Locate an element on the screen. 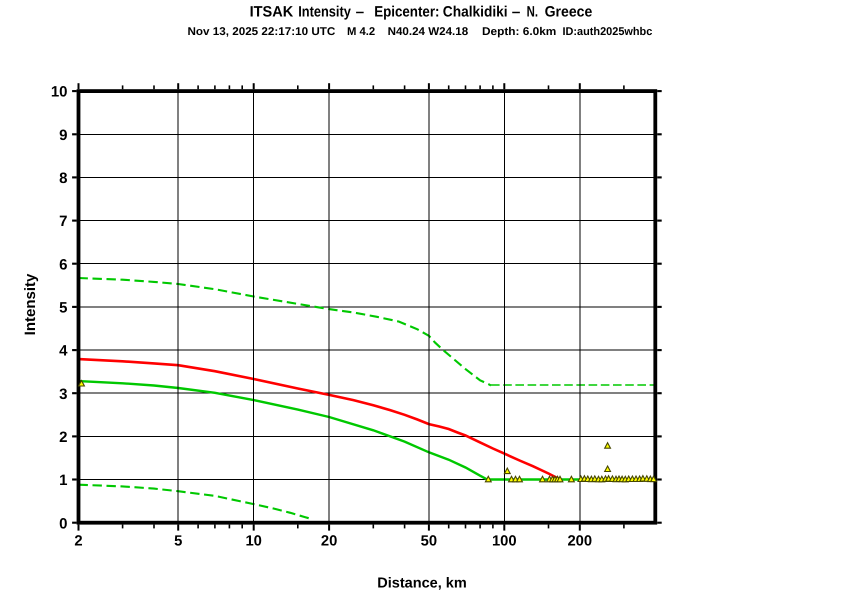  svg-text: Nov 13, 2025 22:17:10 UTC is located at coordinates (262, 32).